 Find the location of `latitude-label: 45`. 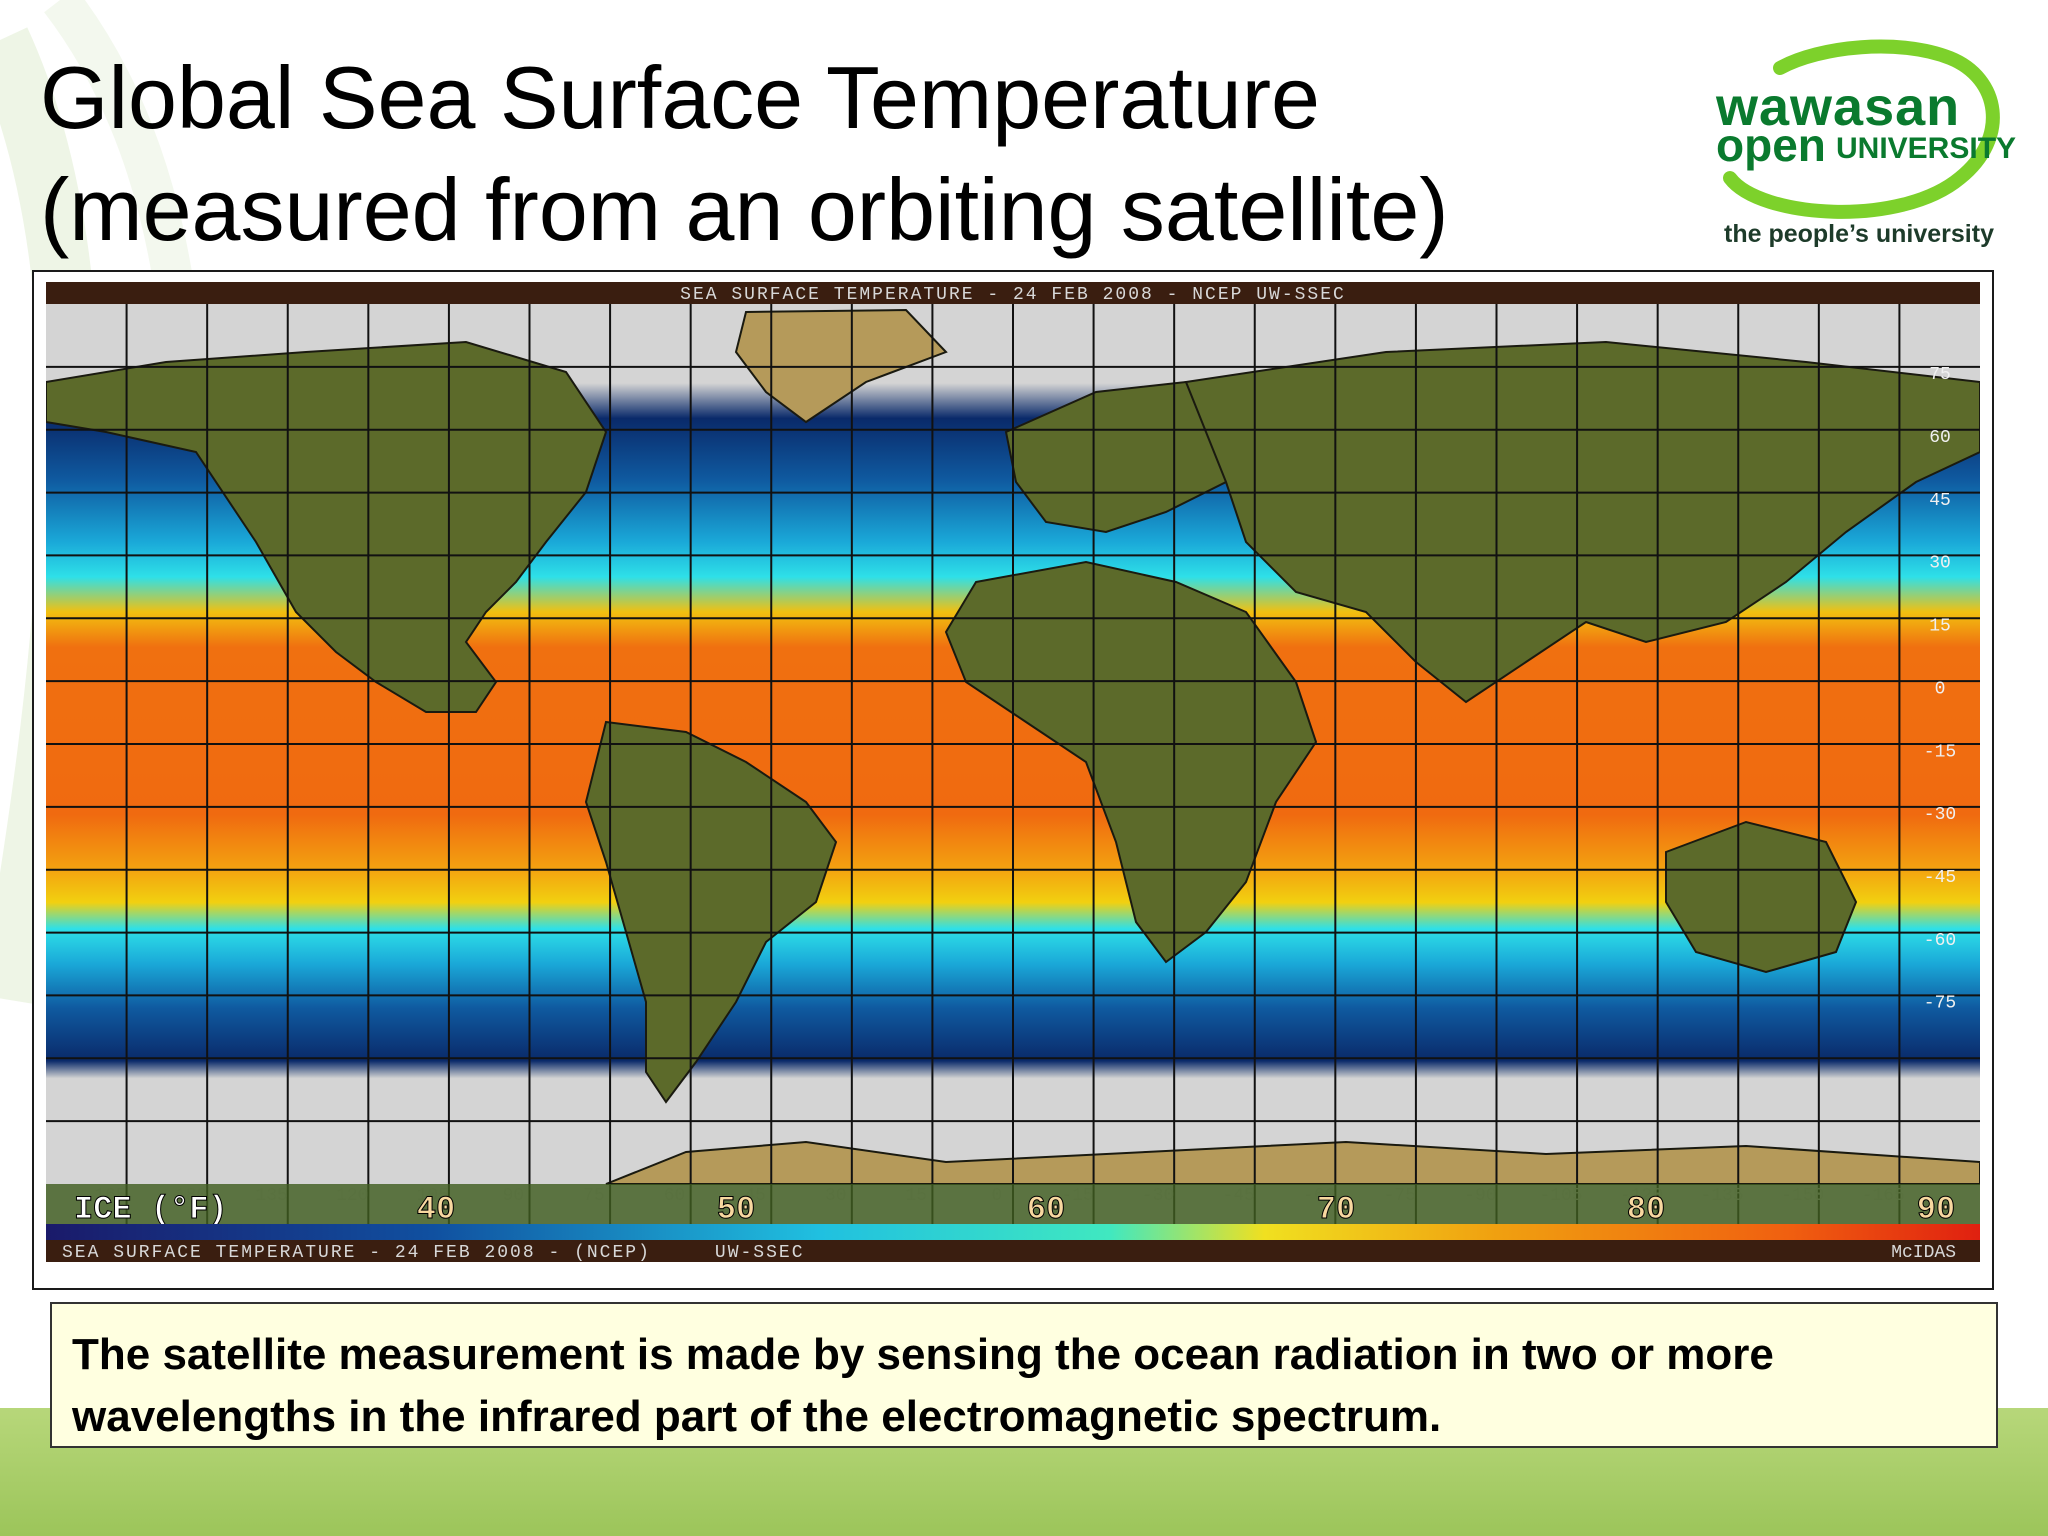

latitude-label: 45 is located at coordinates (1940, 501).